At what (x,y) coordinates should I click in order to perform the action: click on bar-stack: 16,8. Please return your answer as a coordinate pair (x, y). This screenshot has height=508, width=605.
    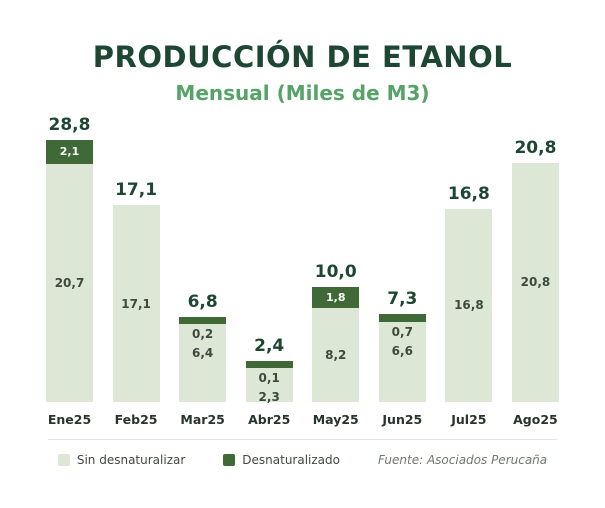
    Looking at the image, I should click on (469, 305).